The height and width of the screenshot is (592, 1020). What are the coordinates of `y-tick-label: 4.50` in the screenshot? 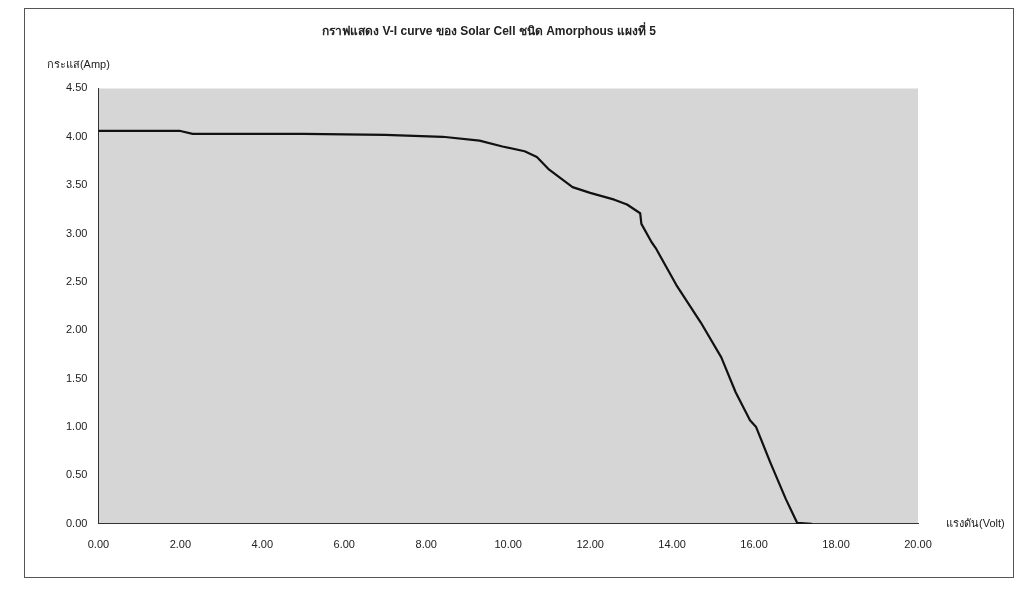 It's located at (76, 87).